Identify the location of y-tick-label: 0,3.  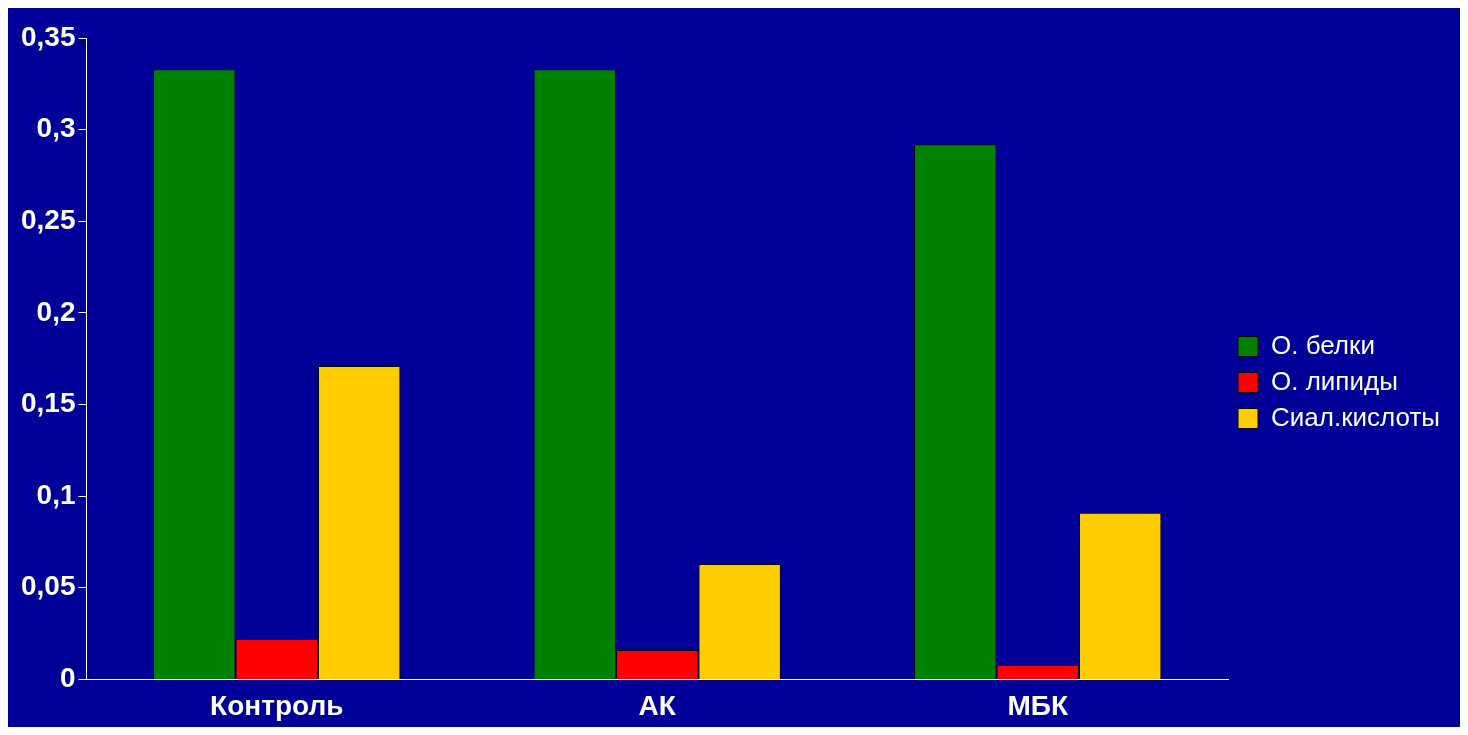
(56, 128).